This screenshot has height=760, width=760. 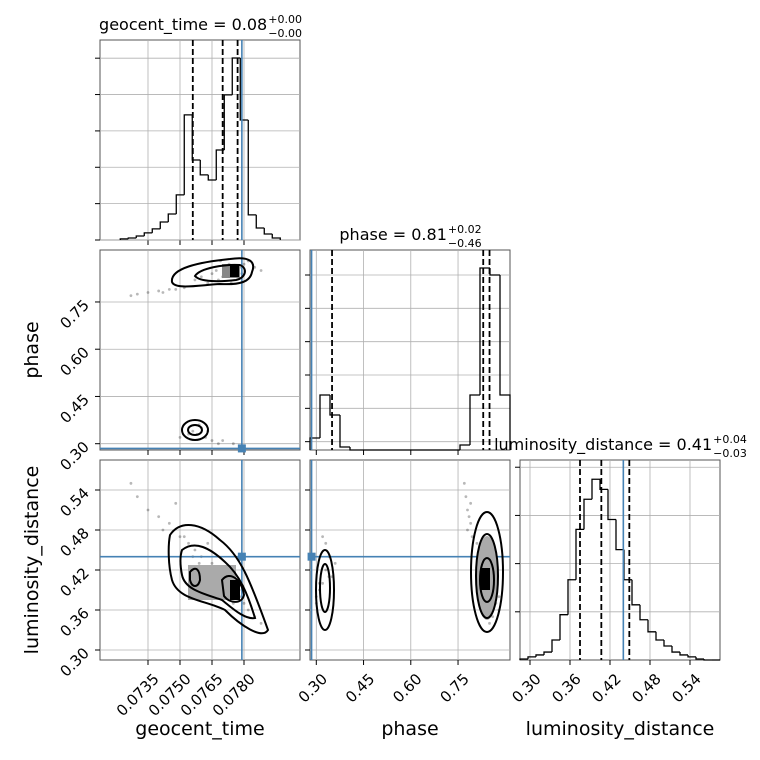 What do you see at coordinates (74, 409) in the screenshot?
I see `y-tick-label: 0.45` at bounding box center [74, 409].